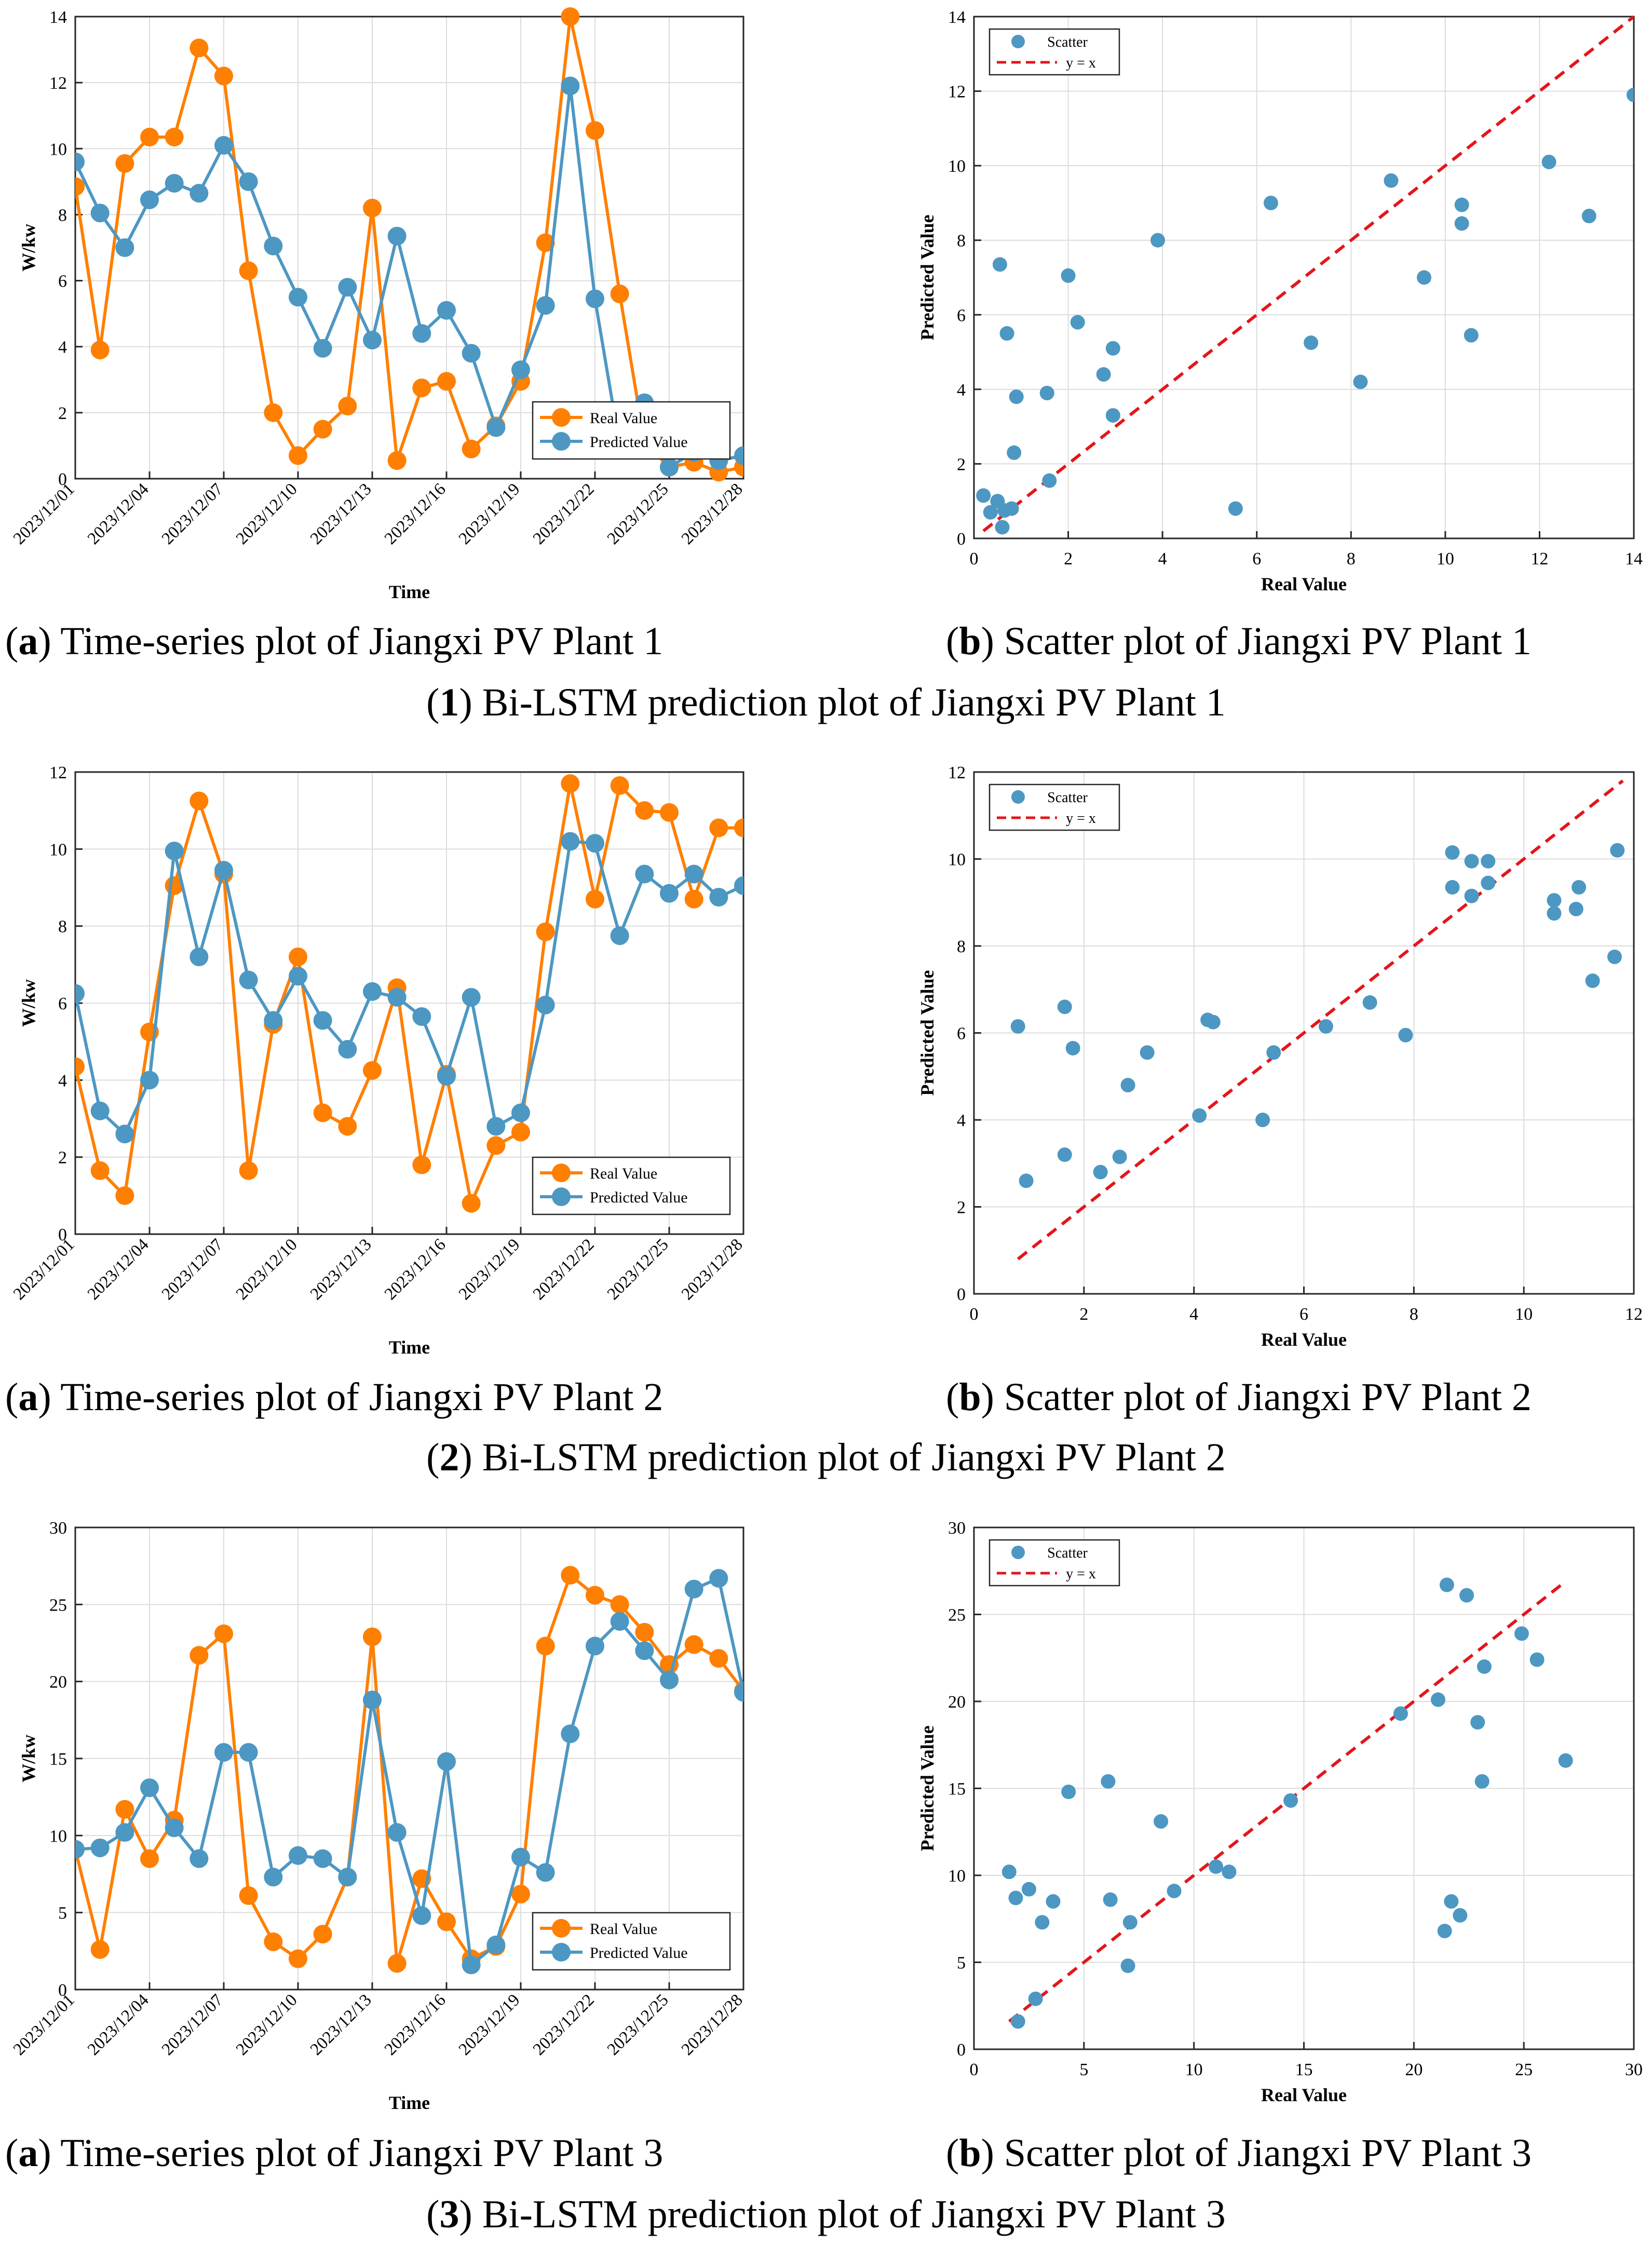 The width and height of the screenshot is (1652, 2245). What do you see at coordinates (63, 1158) in the screenshot?
I see `y-tick-label: 2` at bounding box center [63, 1158].